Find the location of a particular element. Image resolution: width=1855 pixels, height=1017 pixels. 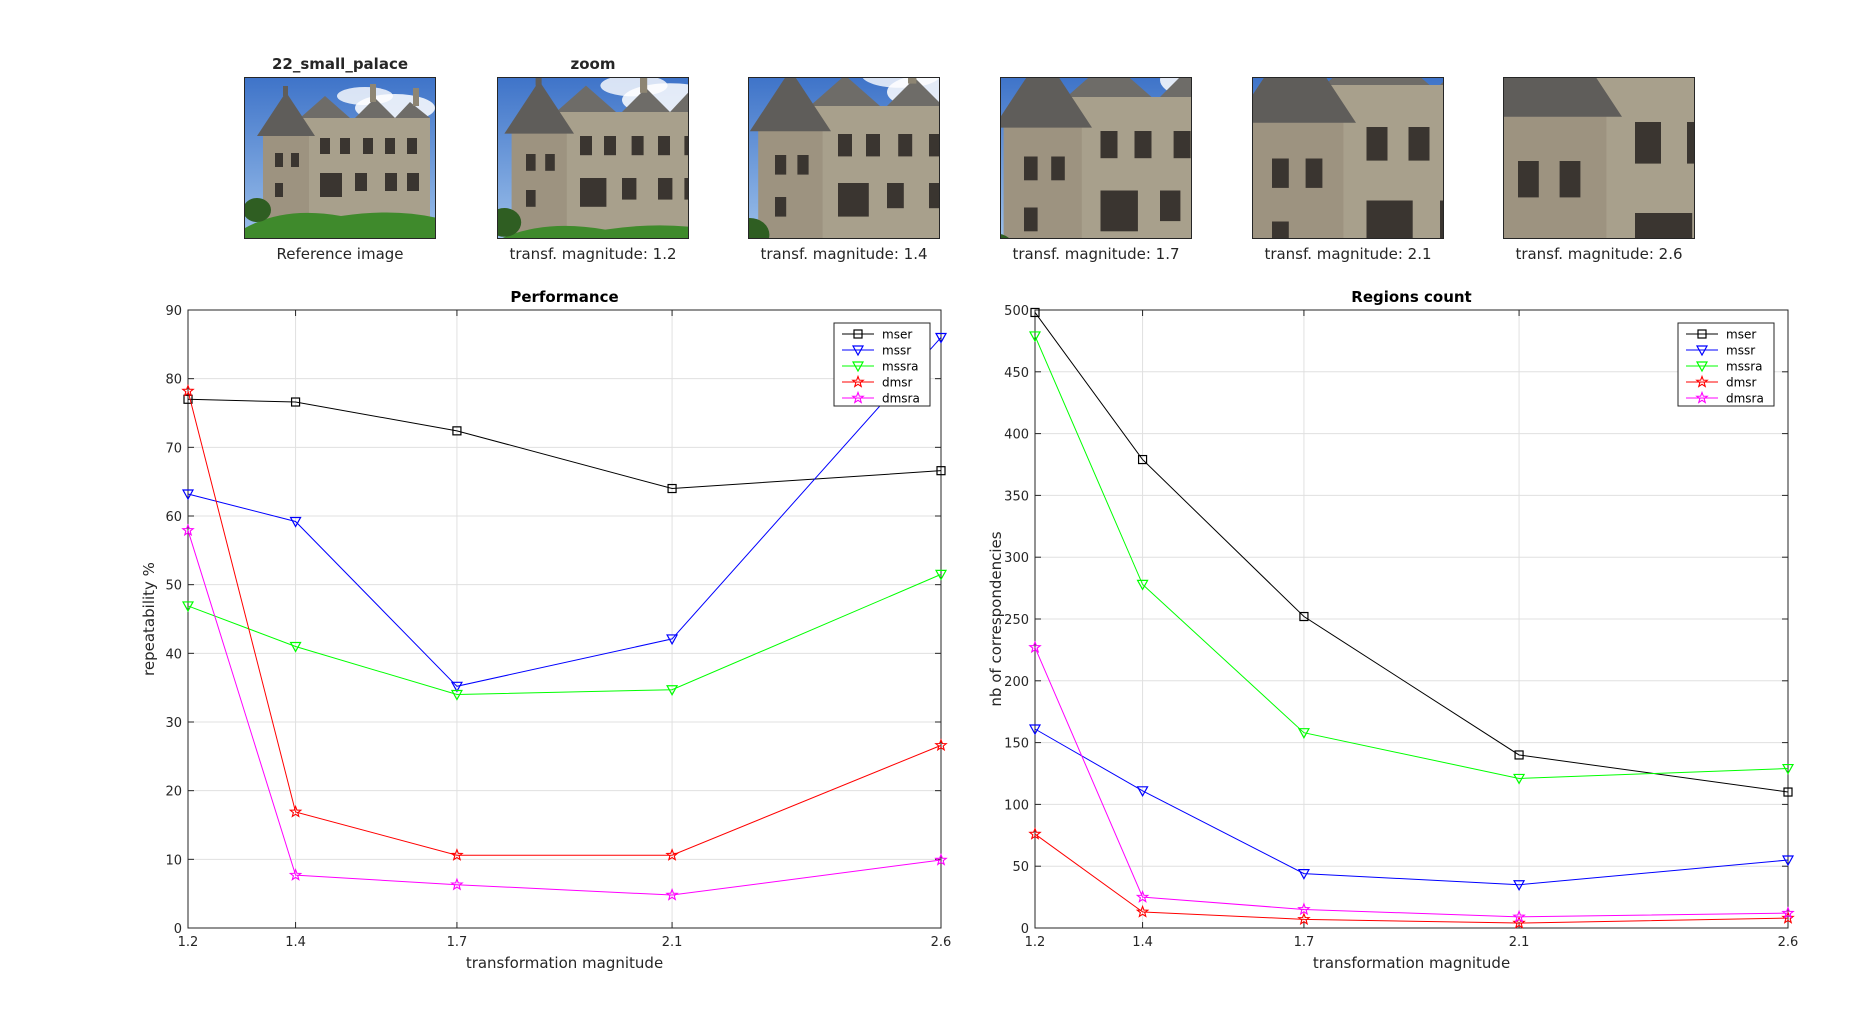

thumbnail-caption: transf. magnitude: 1.4 is located at coordinates (844, 254).